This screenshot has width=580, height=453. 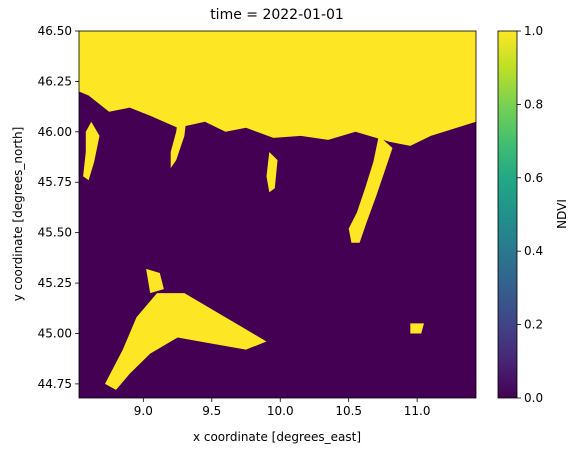 What do you see at coordinates (55, 81) in the screenshot?
I see `y-tick-label: 46.25` at bounding box center [55, 81].